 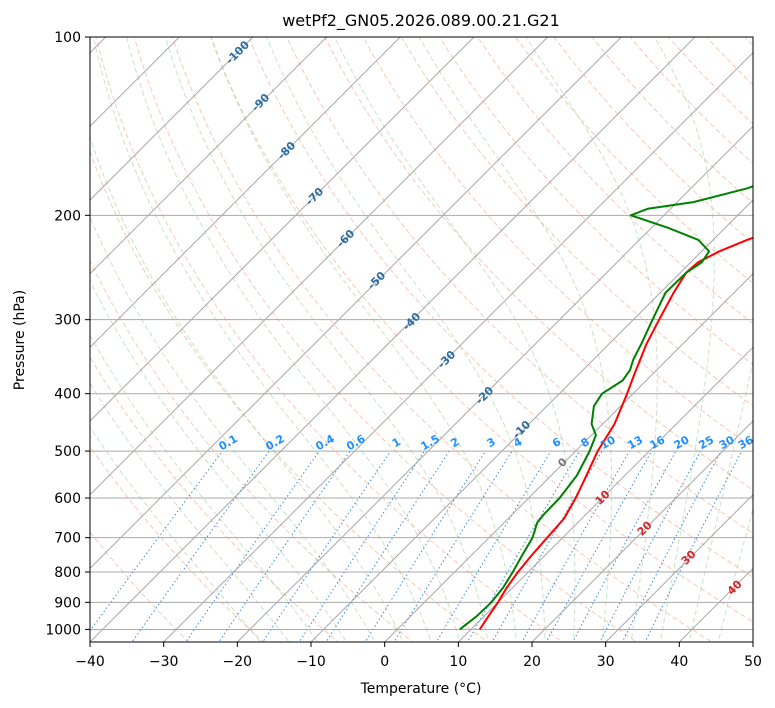 What do you see at coordinates (67, 603) in the screenshot?
I see `y-tick-label: 900` at bounding box center [67, 603].